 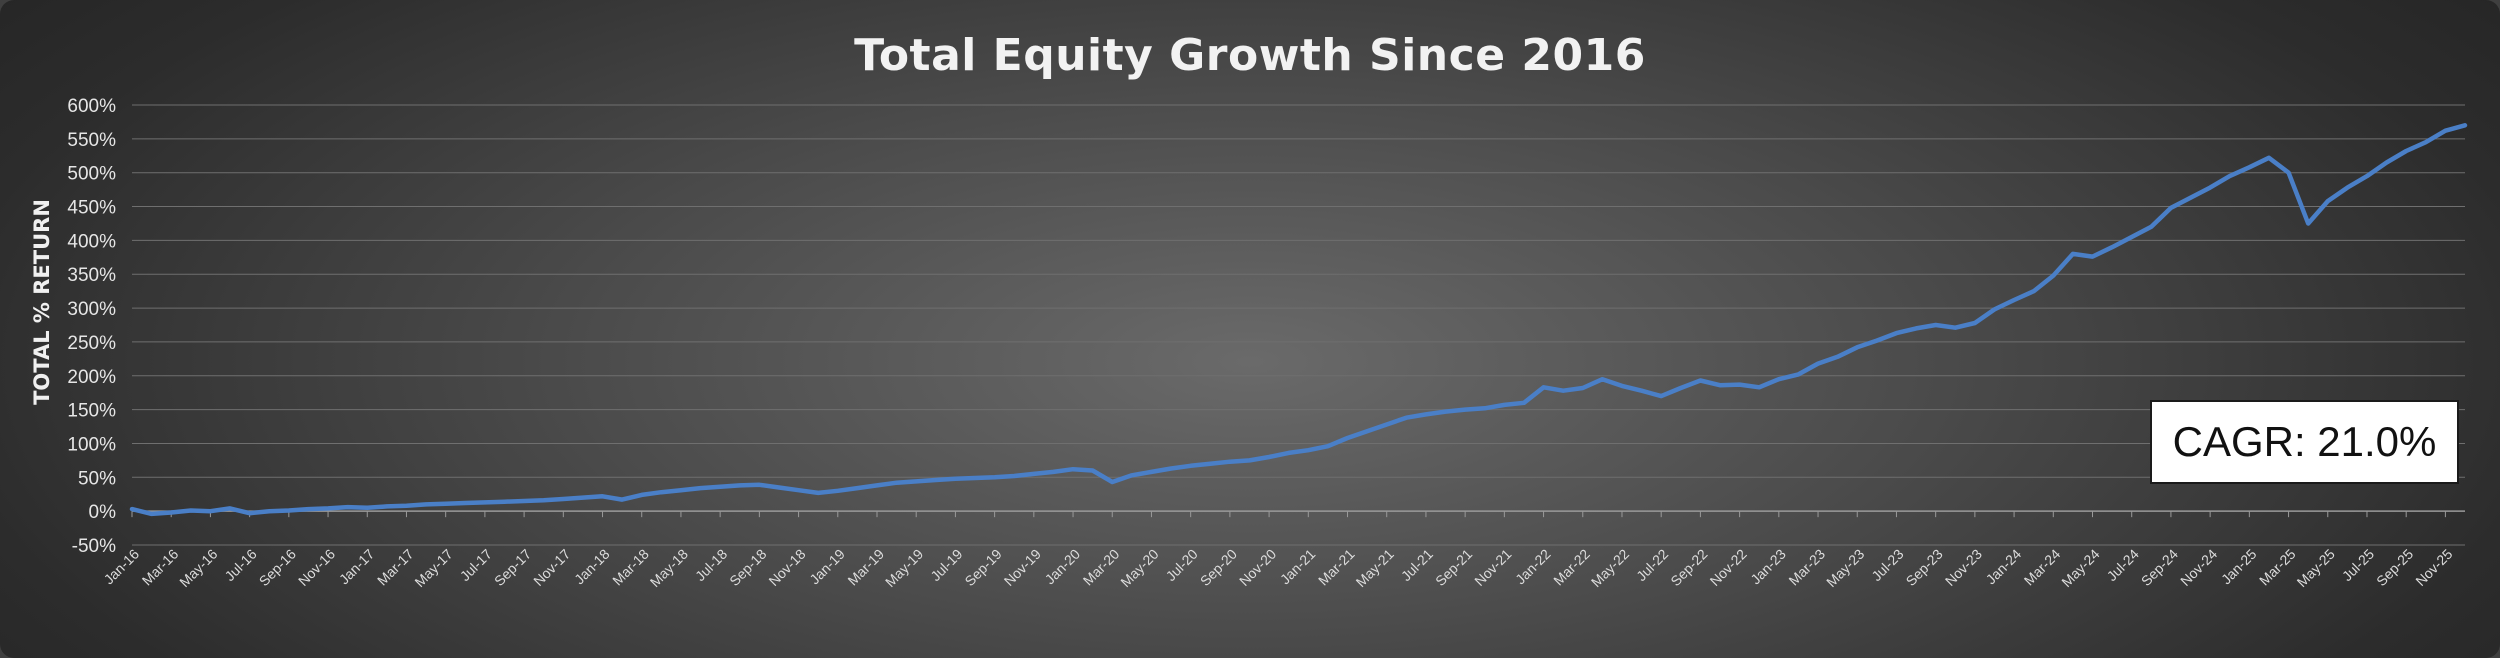 I want to click on x-tick-label: Sep-24, so click(x=2159, y=567).